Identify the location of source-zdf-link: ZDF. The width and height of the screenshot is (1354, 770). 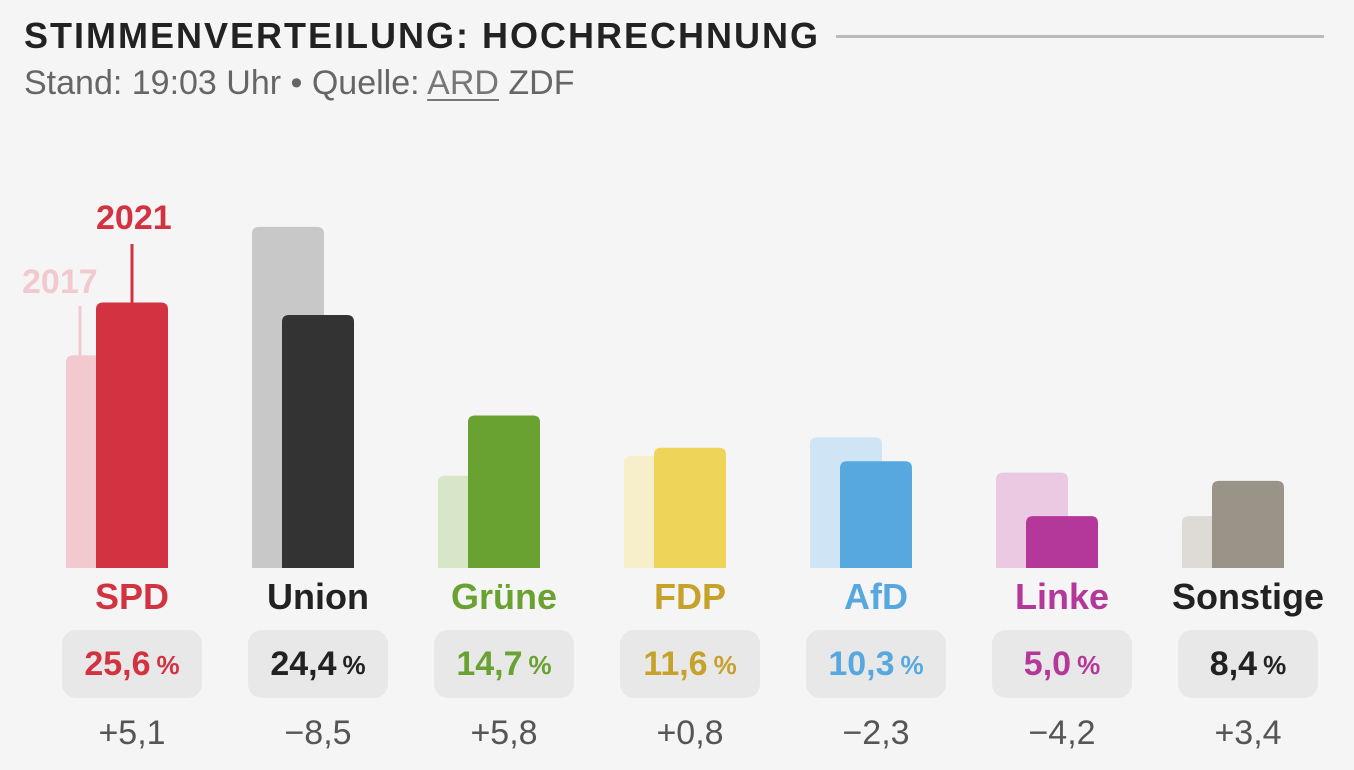
(541, 83).